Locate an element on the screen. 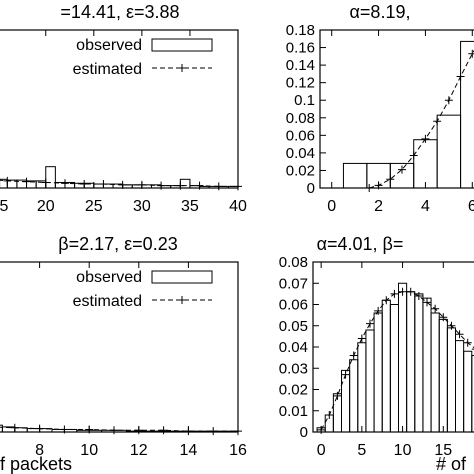 The image size is (474, 474). x-tick-label: 15 is located at coordinates (443, 450).